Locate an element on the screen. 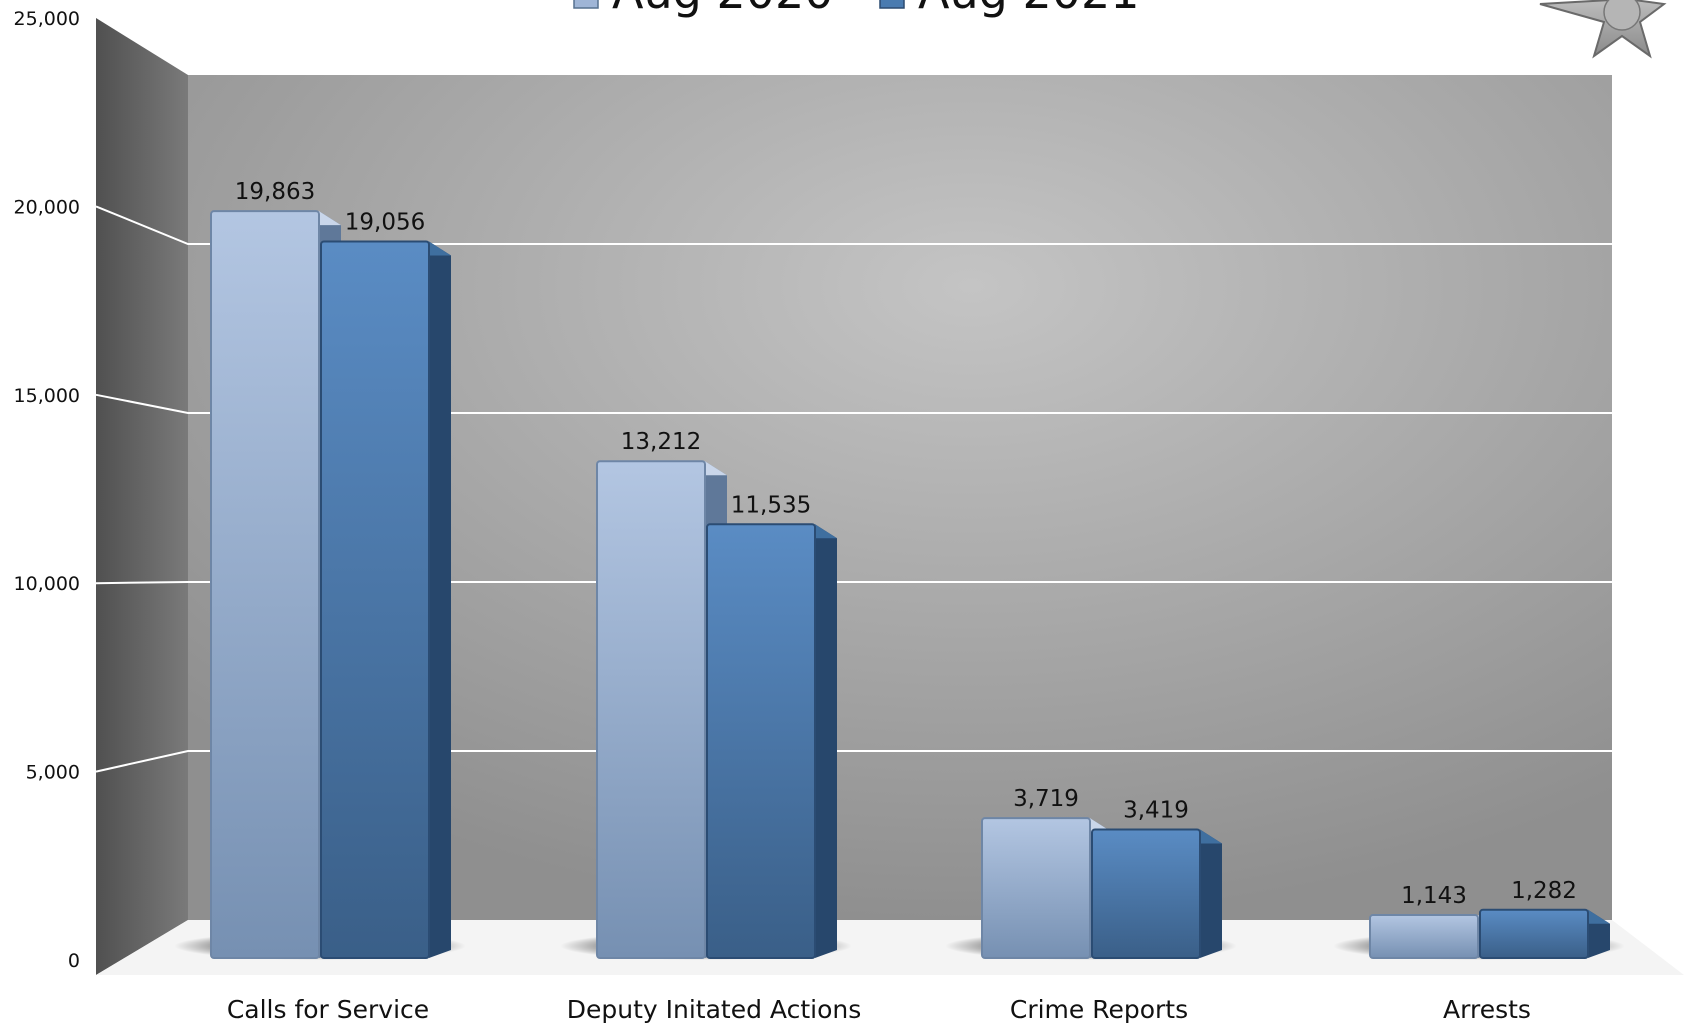 Image resolution: width=1684 pixels, height=1024 pixels. y-tick-label: 20,000 is located at coordinates (47, 207).